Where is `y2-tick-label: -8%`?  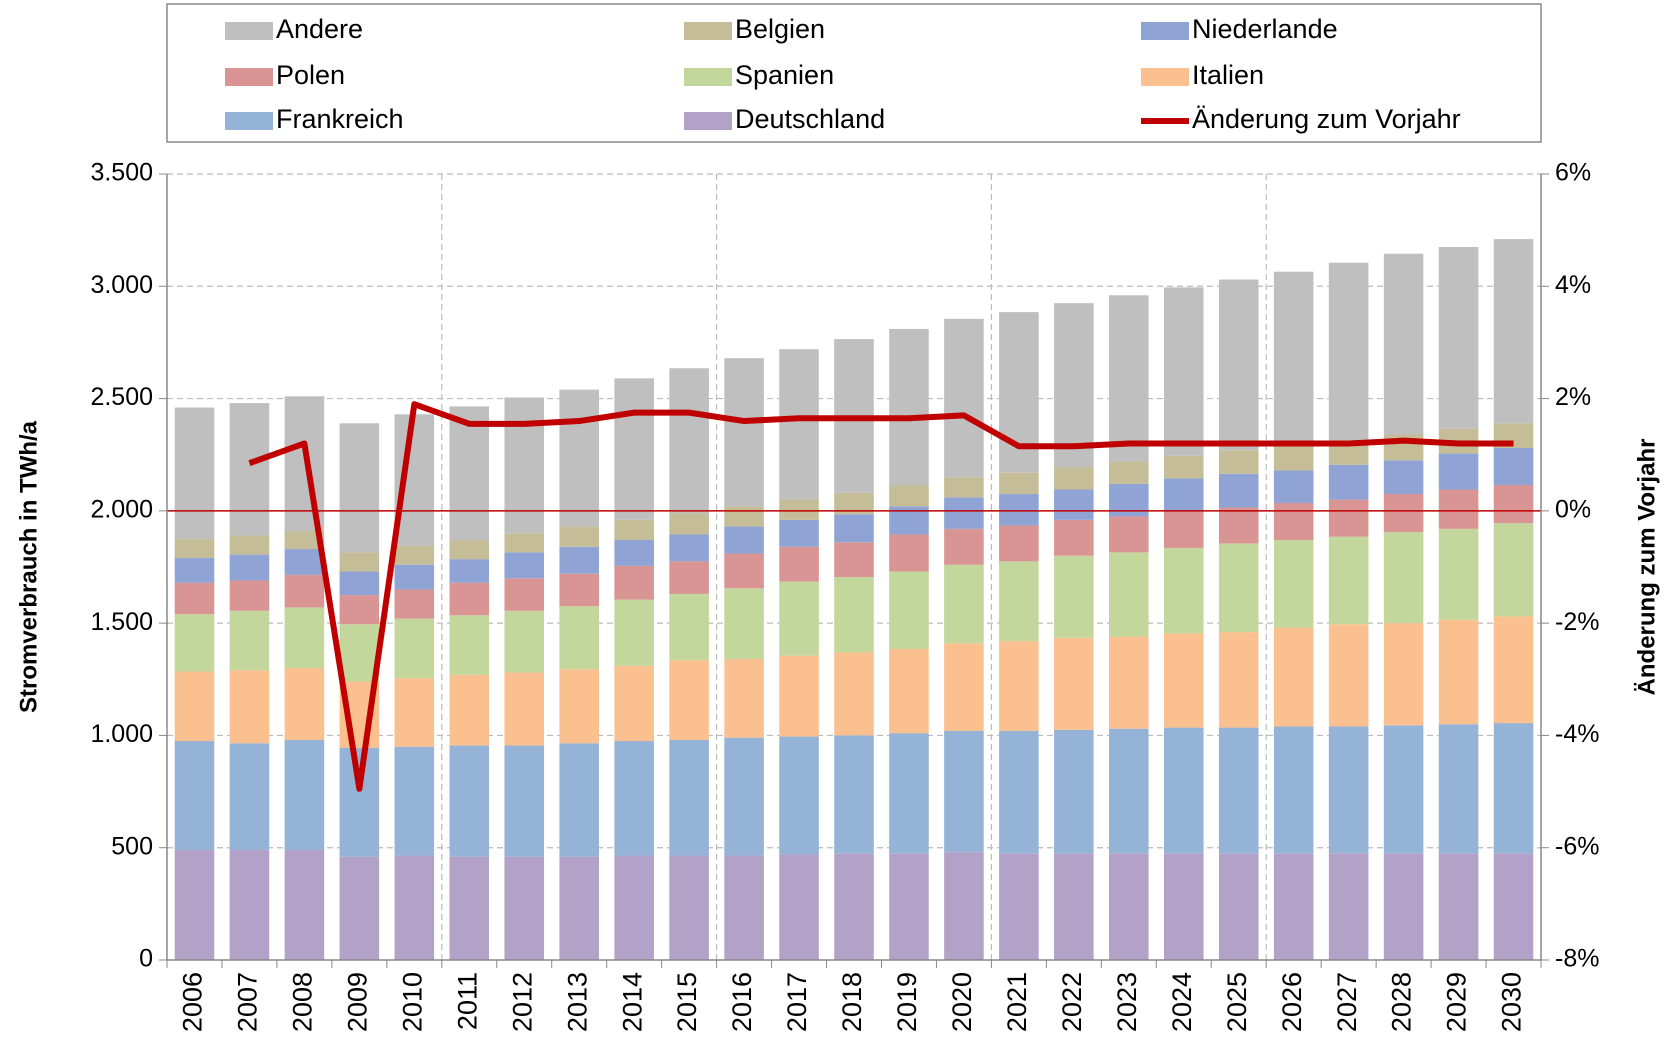
y2-tick-label: -8% is located at coordinates (1577, 959).